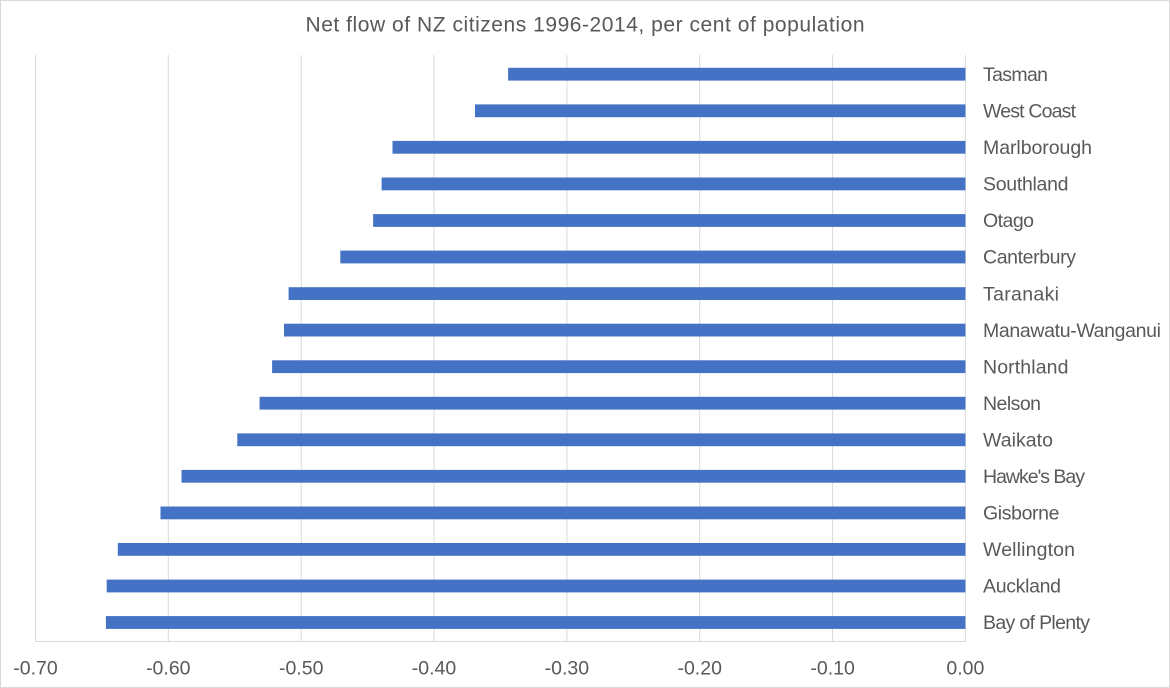  What do you see at coordinates (965, 668) in the screenshot?
I see `svg-text: 0.00` at bounding box center [965, 668].